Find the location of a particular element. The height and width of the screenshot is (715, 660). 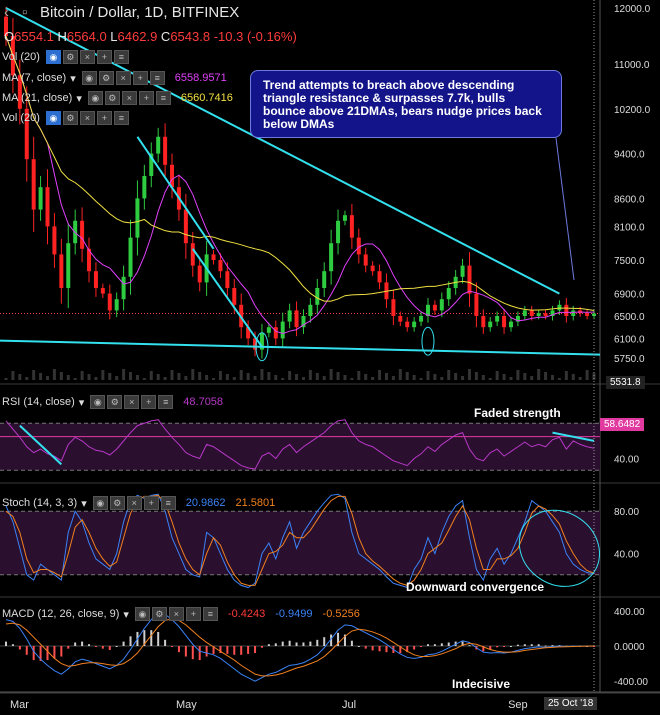

price-tick-label: 6900.0 is located at coordinates (629, 295).